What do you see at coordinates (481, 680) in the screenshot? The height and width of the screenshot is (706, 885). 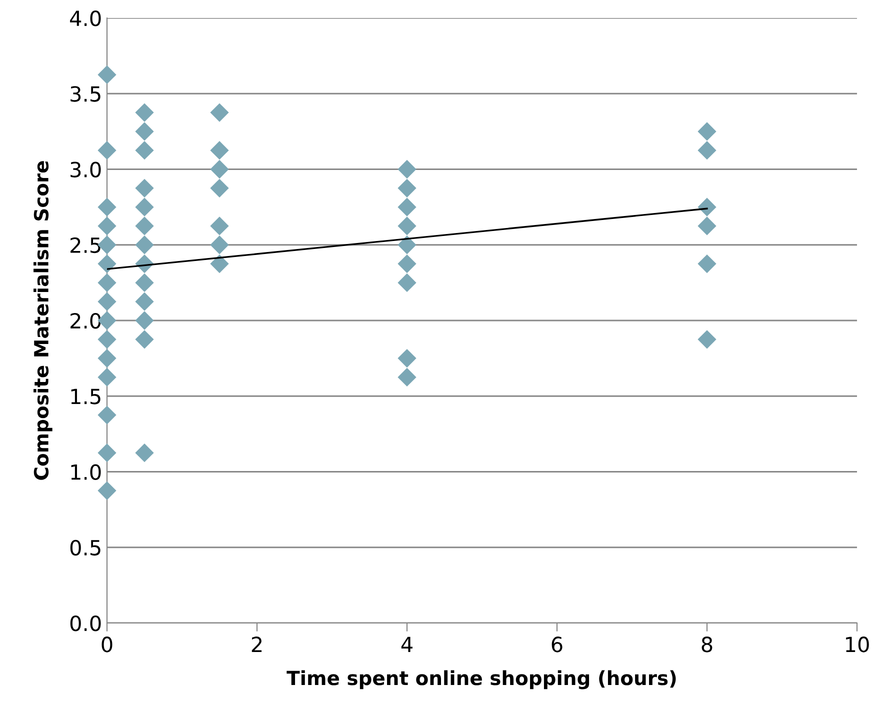 I see `x-axis-title: Time spent online shopping (hours)` at bounding box center [481, 680].